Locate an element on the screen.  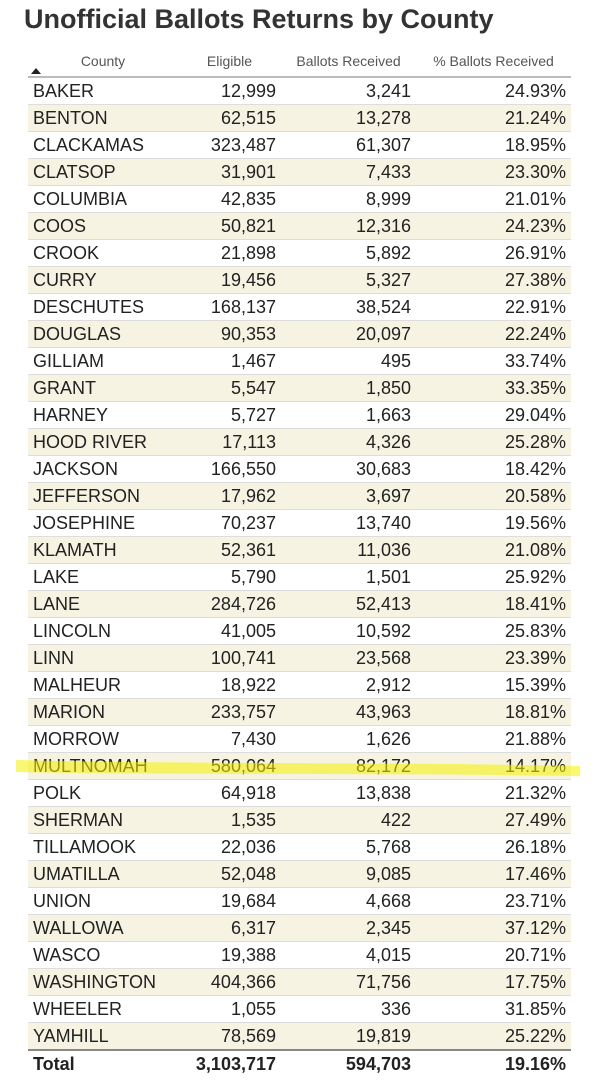
number-cell: 27.49% is located at coordinates (493, 820).